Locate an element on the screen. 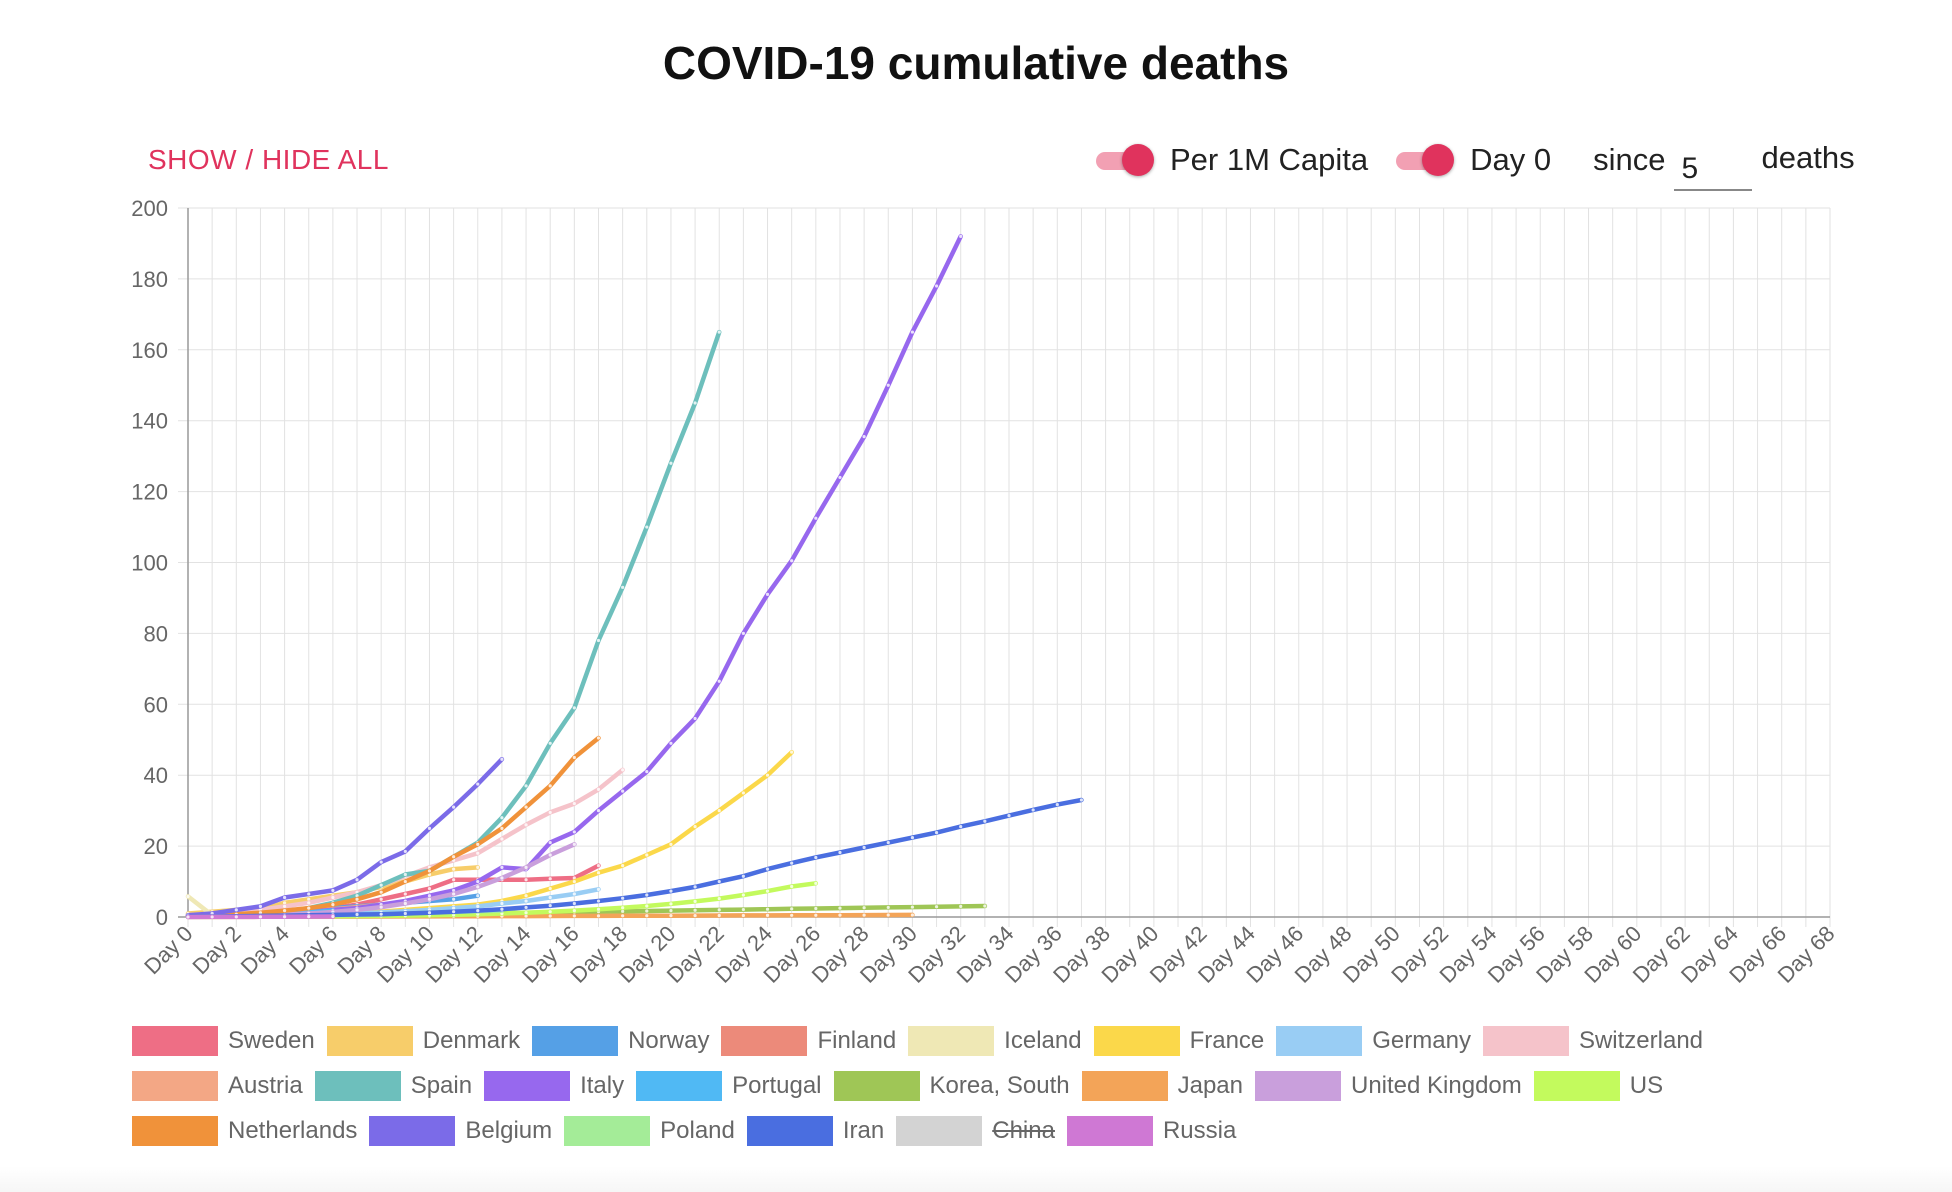  y-tick-label: 80 is located at coordinates (156, 633).